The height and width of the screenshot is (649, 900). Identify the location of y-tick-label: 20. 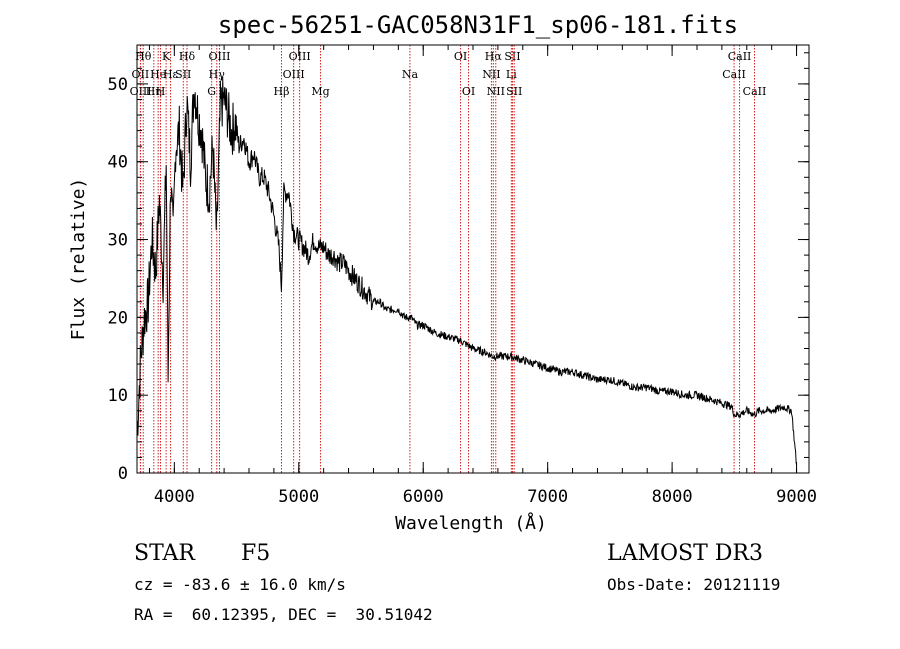
(118, 318).